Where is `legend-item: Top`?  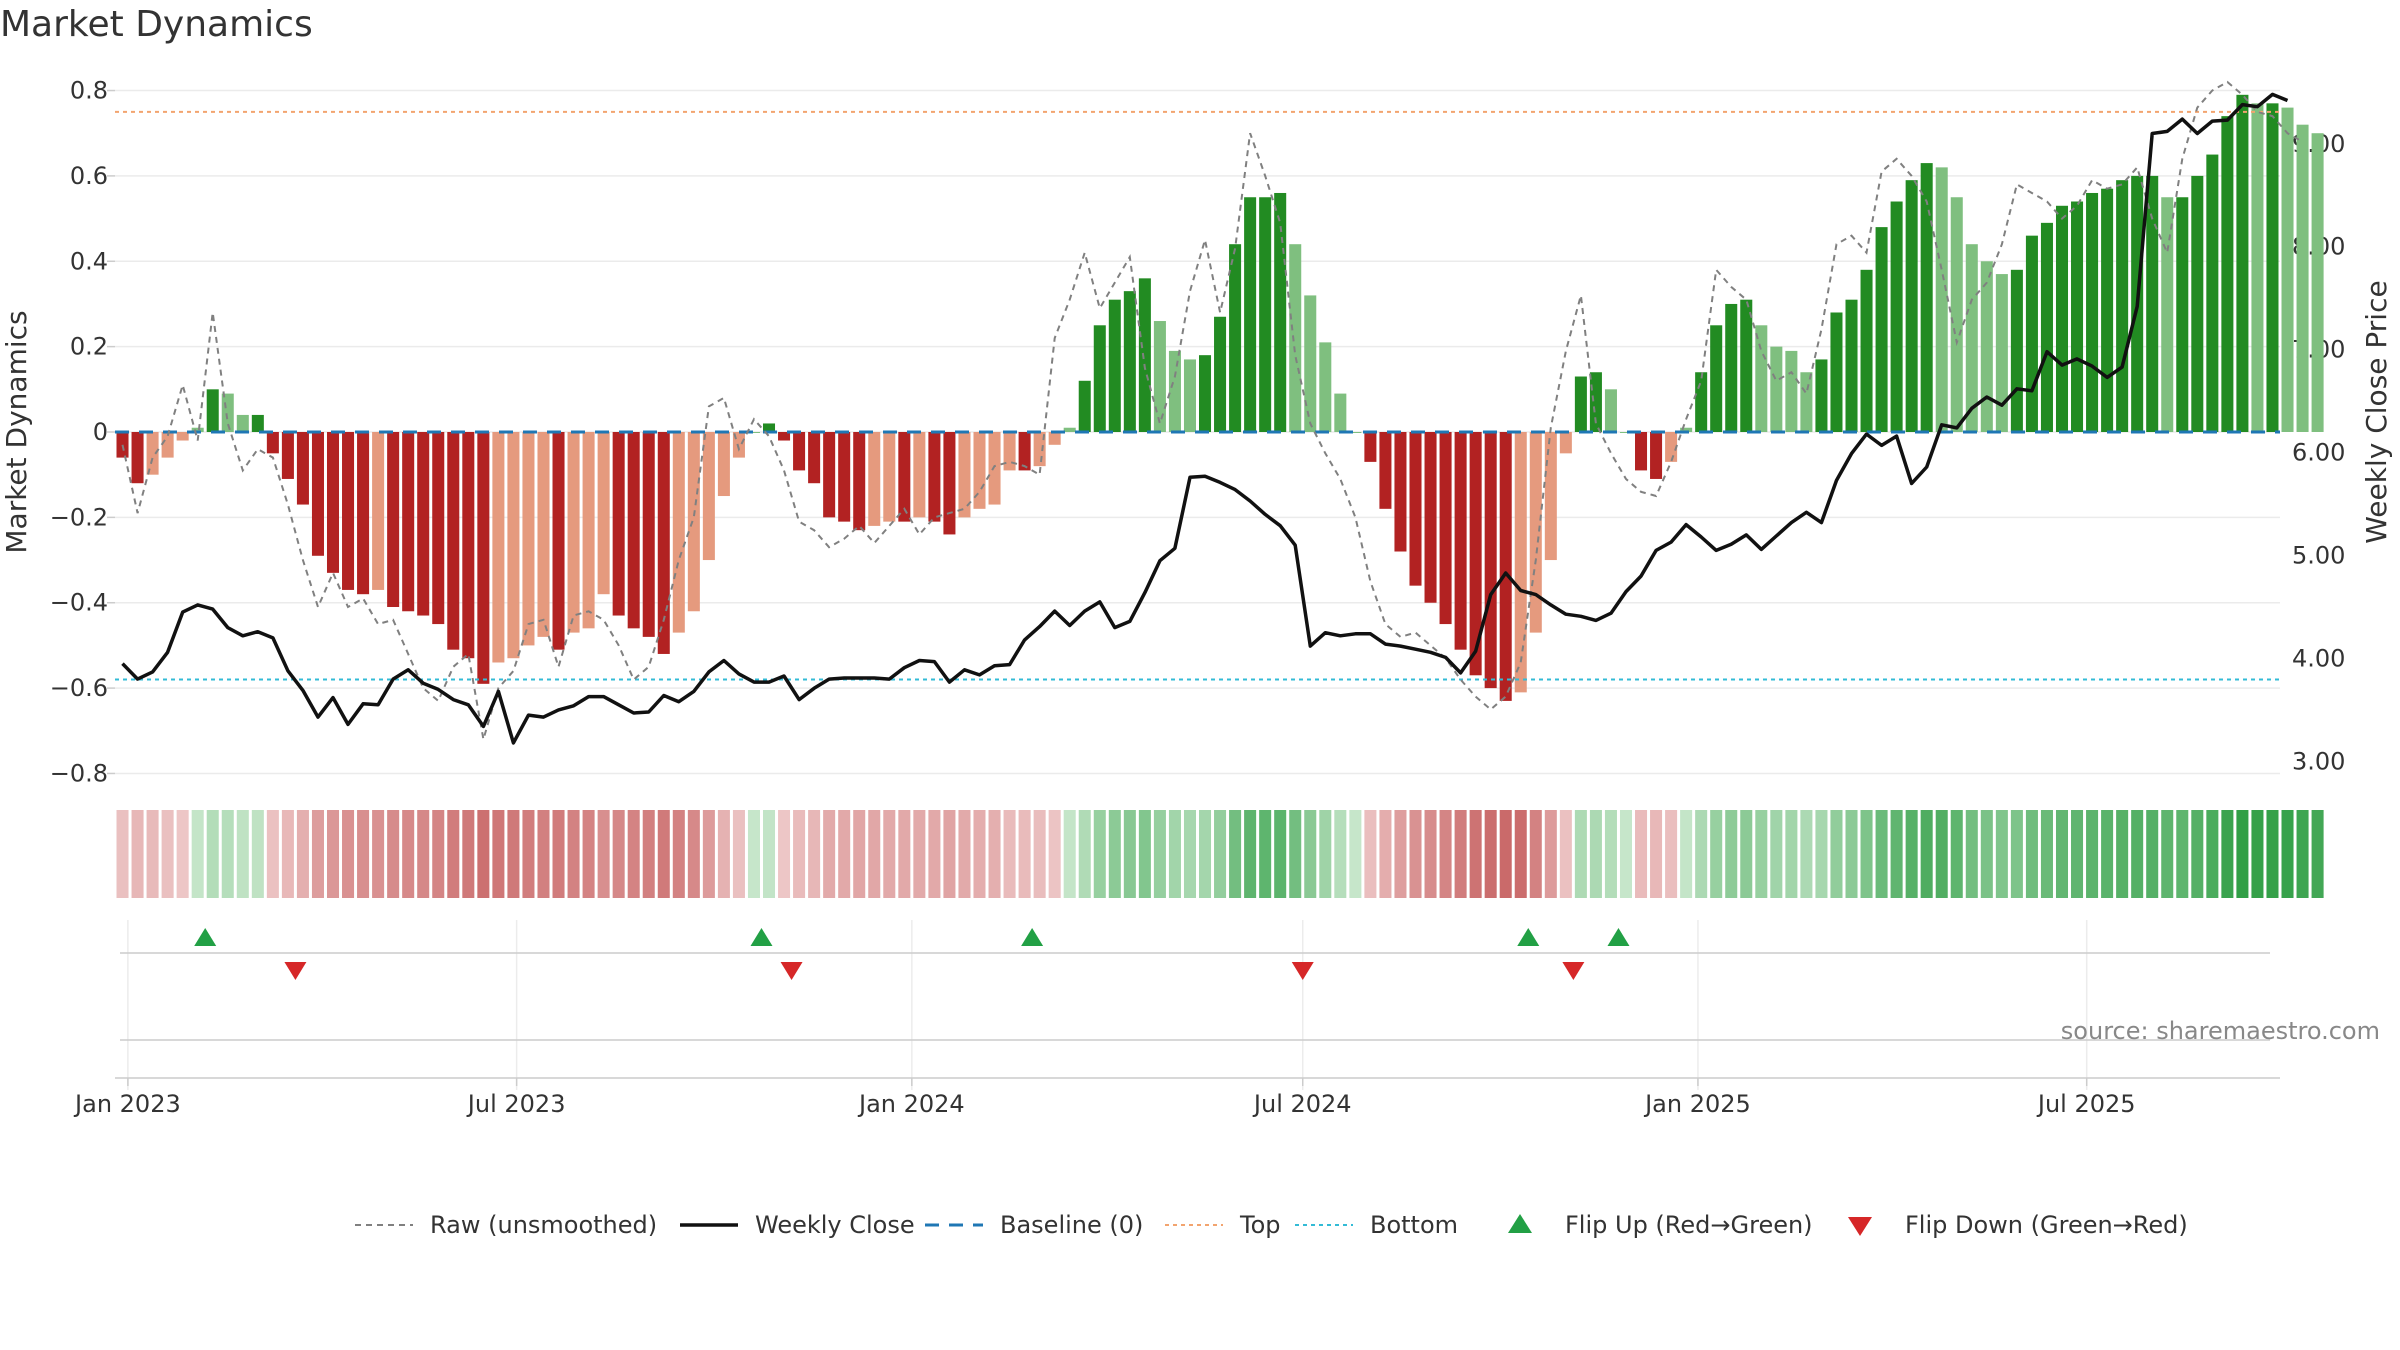 legend-item: Top is located at coordinates (1223, 1225).